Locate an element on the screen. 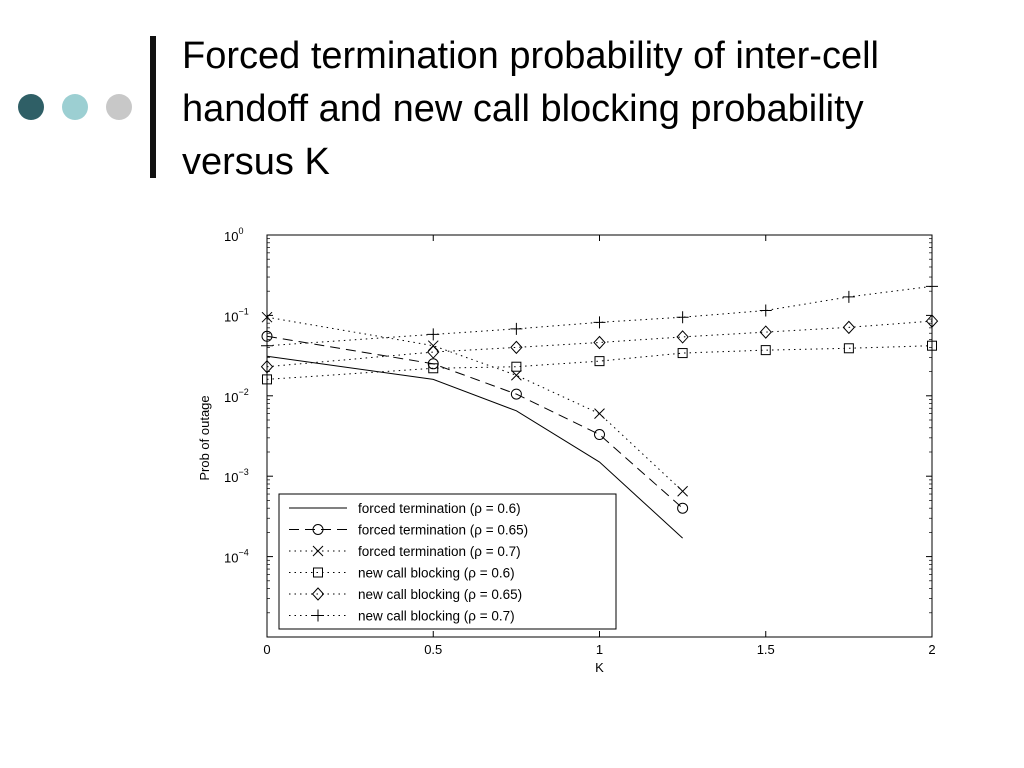 The width and height of the screenshot is (1024, 768). dot-dark-teal is located at coordinates (31, 107).